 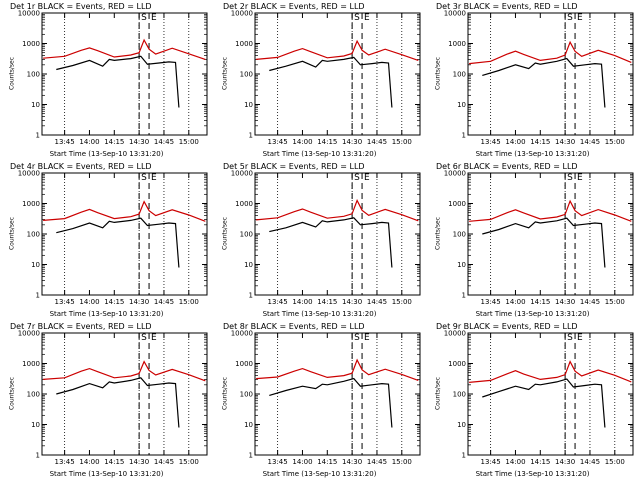 What do you see at coordinates (507, 326) in the screenshot?
I see `panel-title: Det 9r BLACK = Events, RED = LLD` at bounding box center [507, 326].